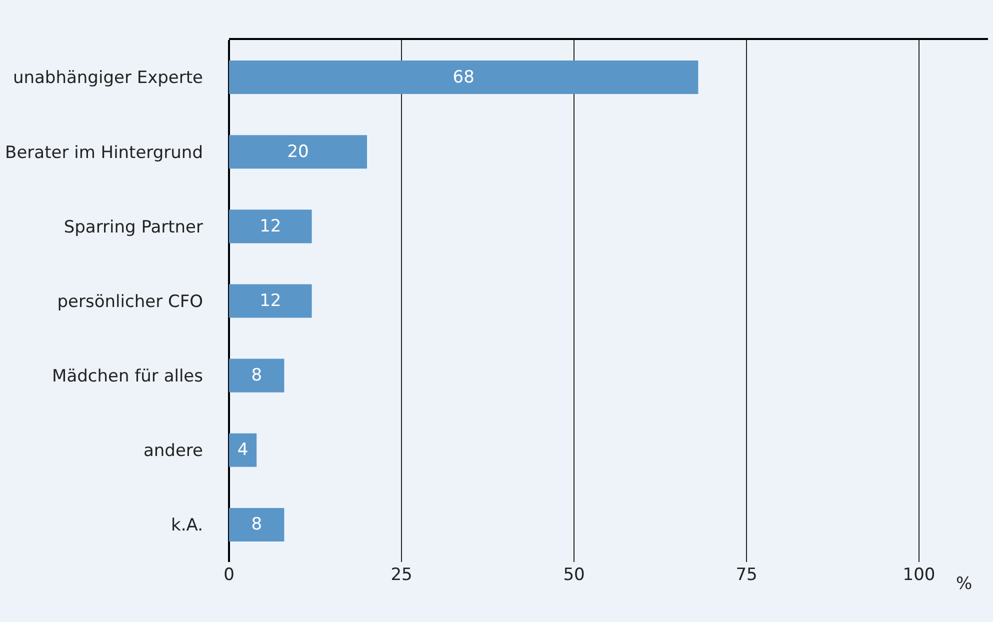 This screenshot has width=993, height=622. Describe the element at coordinates (173, 451) in the screenshot. I see `y-tick-label: andere` at that location.